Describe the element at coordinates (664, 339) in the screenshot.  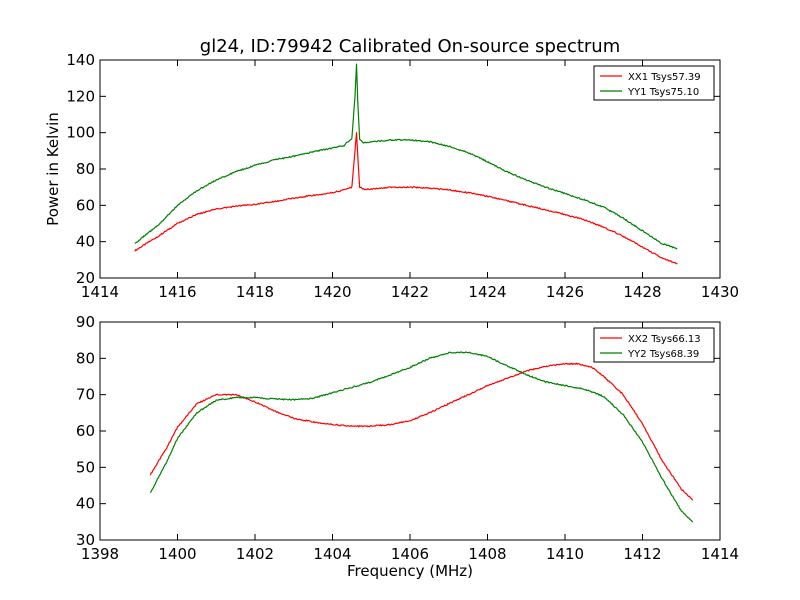
I see `legend-label: XX2 Tsys66.13` at that location.